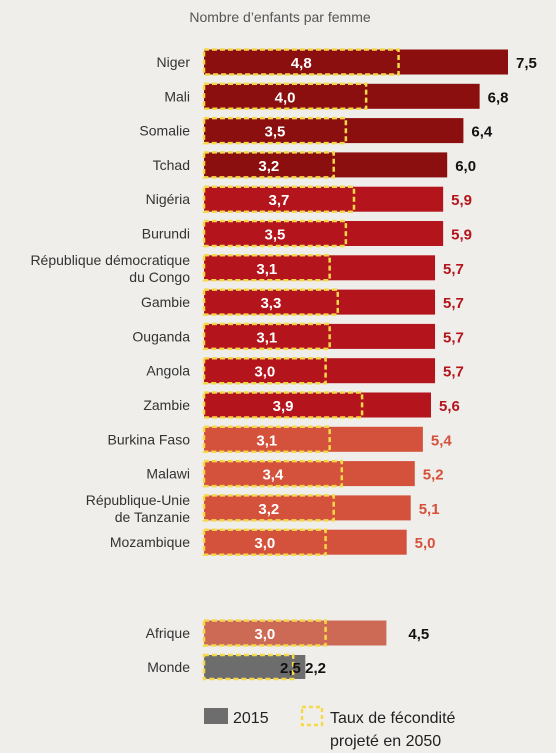 Image resolution: width=556 pixels, height=753 pixels. I want to click on category-label: du Congo, so click(159, 277).